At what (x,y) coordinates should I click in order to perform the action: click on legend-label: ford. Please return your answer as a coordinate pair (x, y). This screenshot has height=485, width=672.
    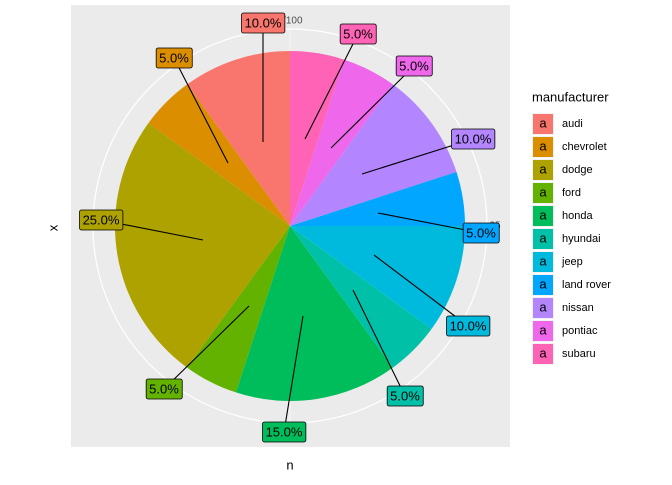
    Looking at the image, I should click on (571, 193).